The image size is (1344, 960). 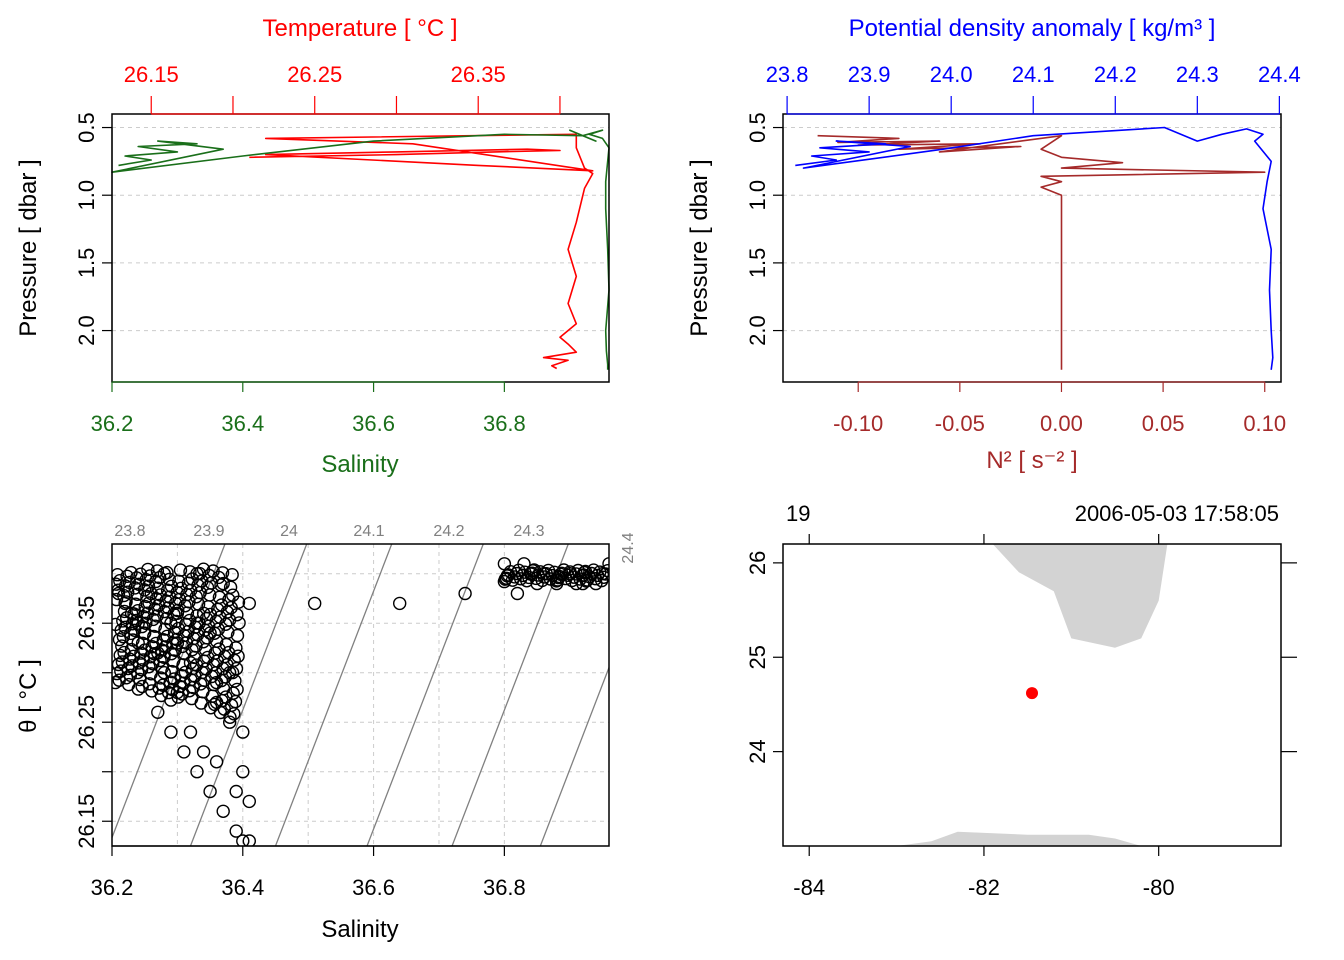 I want to click on p3-y-tick-label-1: 26.25, so click(x=86, y=722).